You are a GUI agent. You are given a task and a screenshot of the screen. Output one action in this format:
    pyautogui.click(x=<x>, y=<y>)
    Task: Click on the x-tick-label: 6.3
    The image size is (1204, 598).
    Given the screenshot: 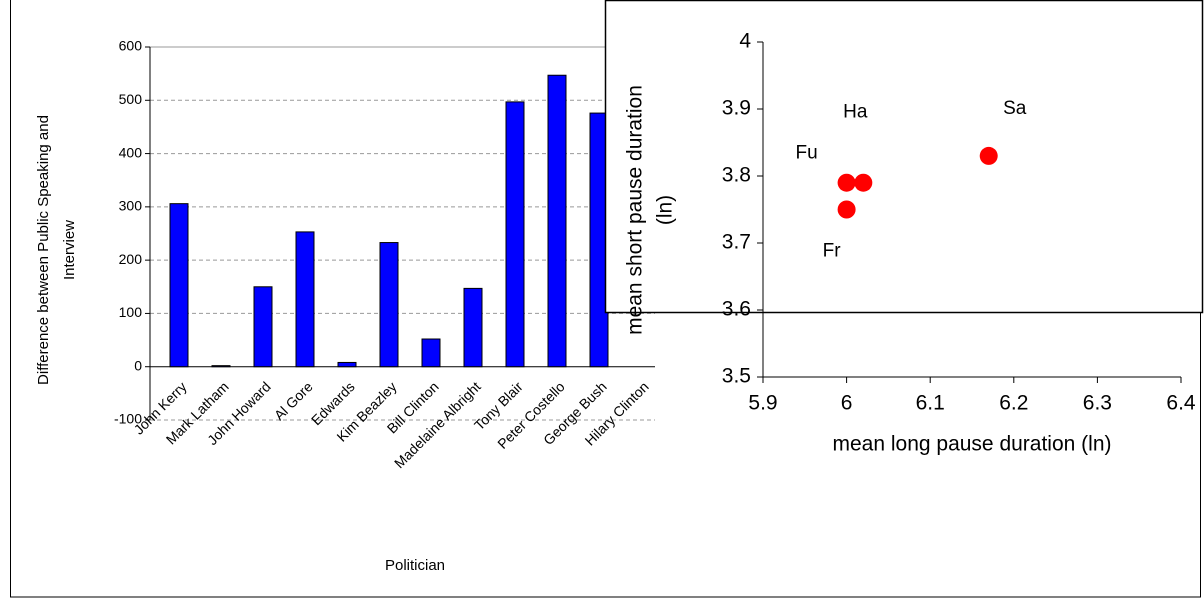 What is the action you would take?
    pyautogui.click(x=1097, y=403)
    